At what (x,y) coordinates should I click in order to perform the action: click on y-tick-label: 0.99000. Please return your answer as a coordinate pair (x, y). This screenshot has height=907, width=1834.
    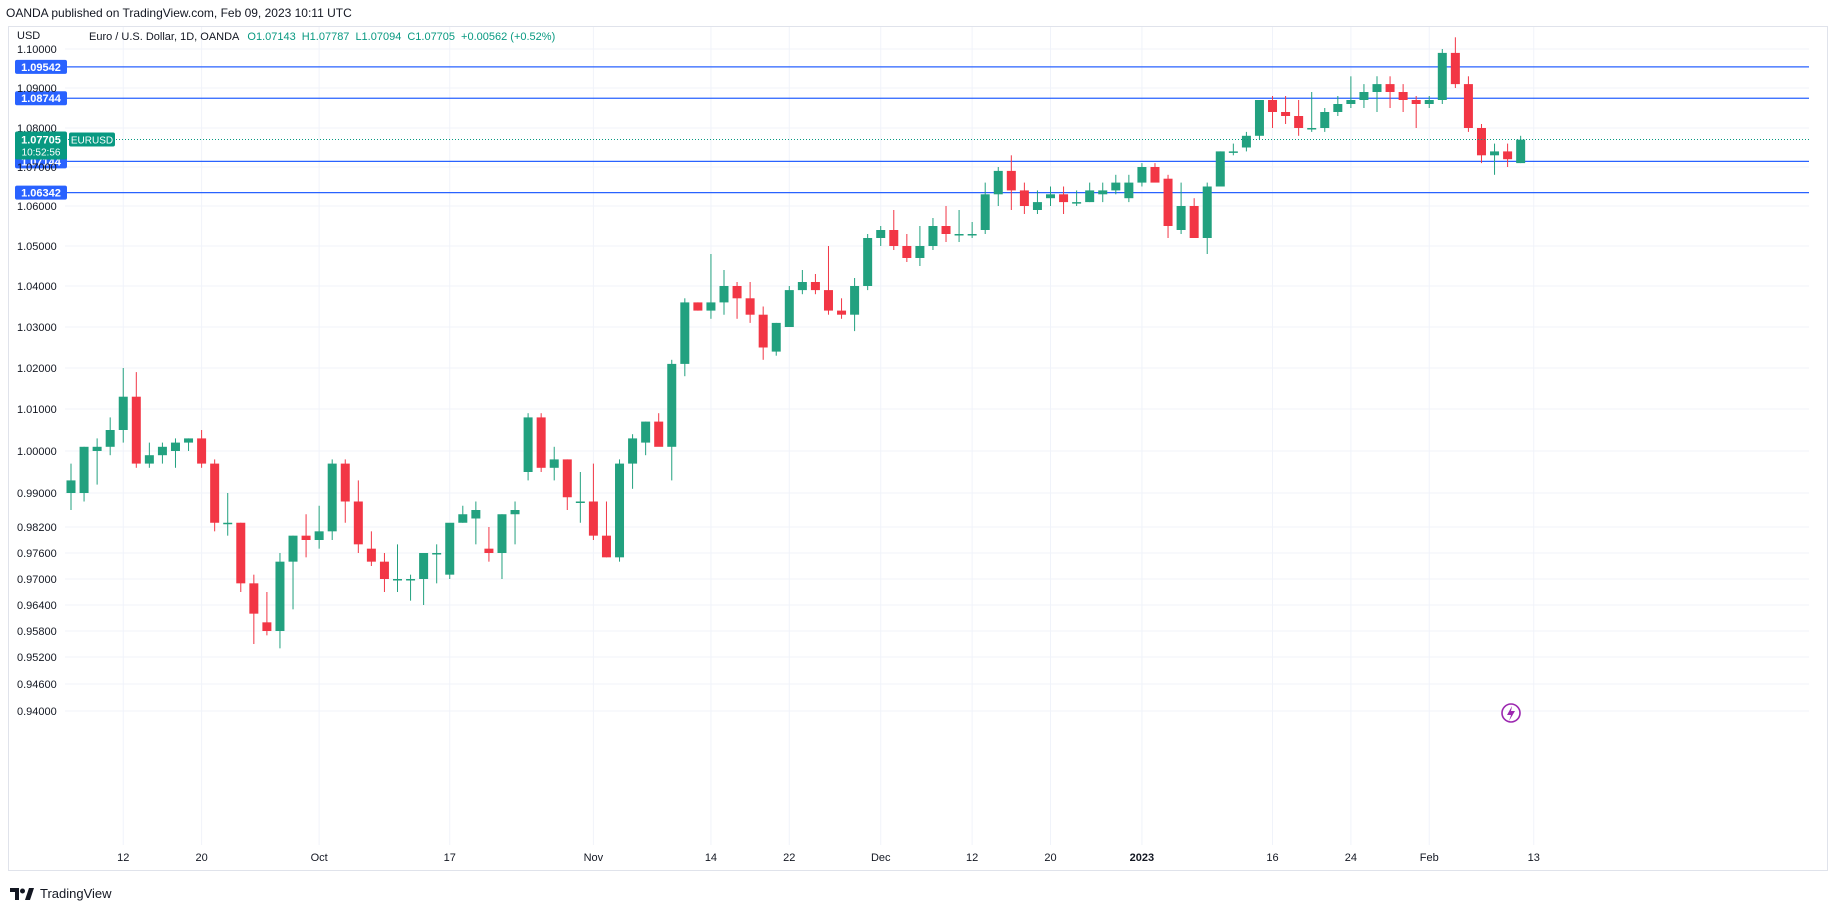
    Looking at the image, I should click on (37, 494).